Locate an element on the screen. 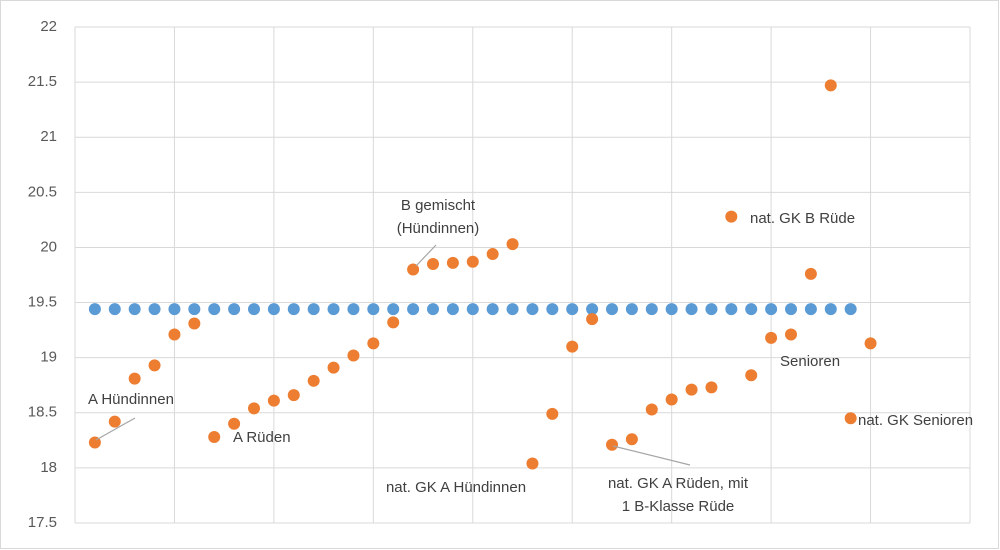  y-tick-label: 20 is located at coordinates (48, 246).